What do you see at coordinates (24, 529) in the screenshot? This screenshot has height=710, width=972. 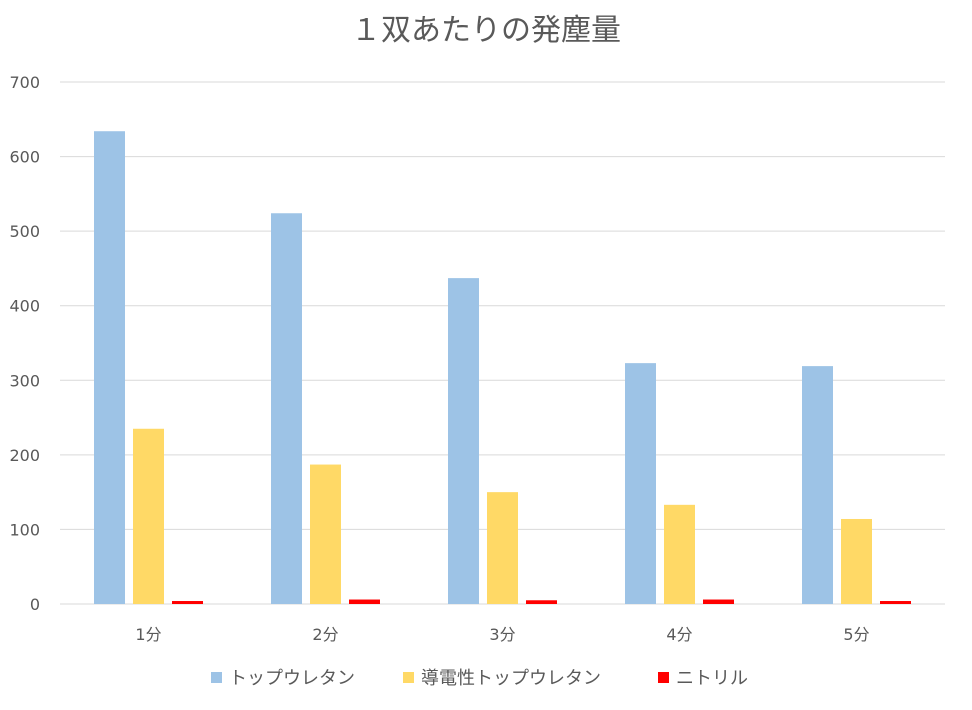 I see `y-tick-label: 100` at bounding box center [24, 529].